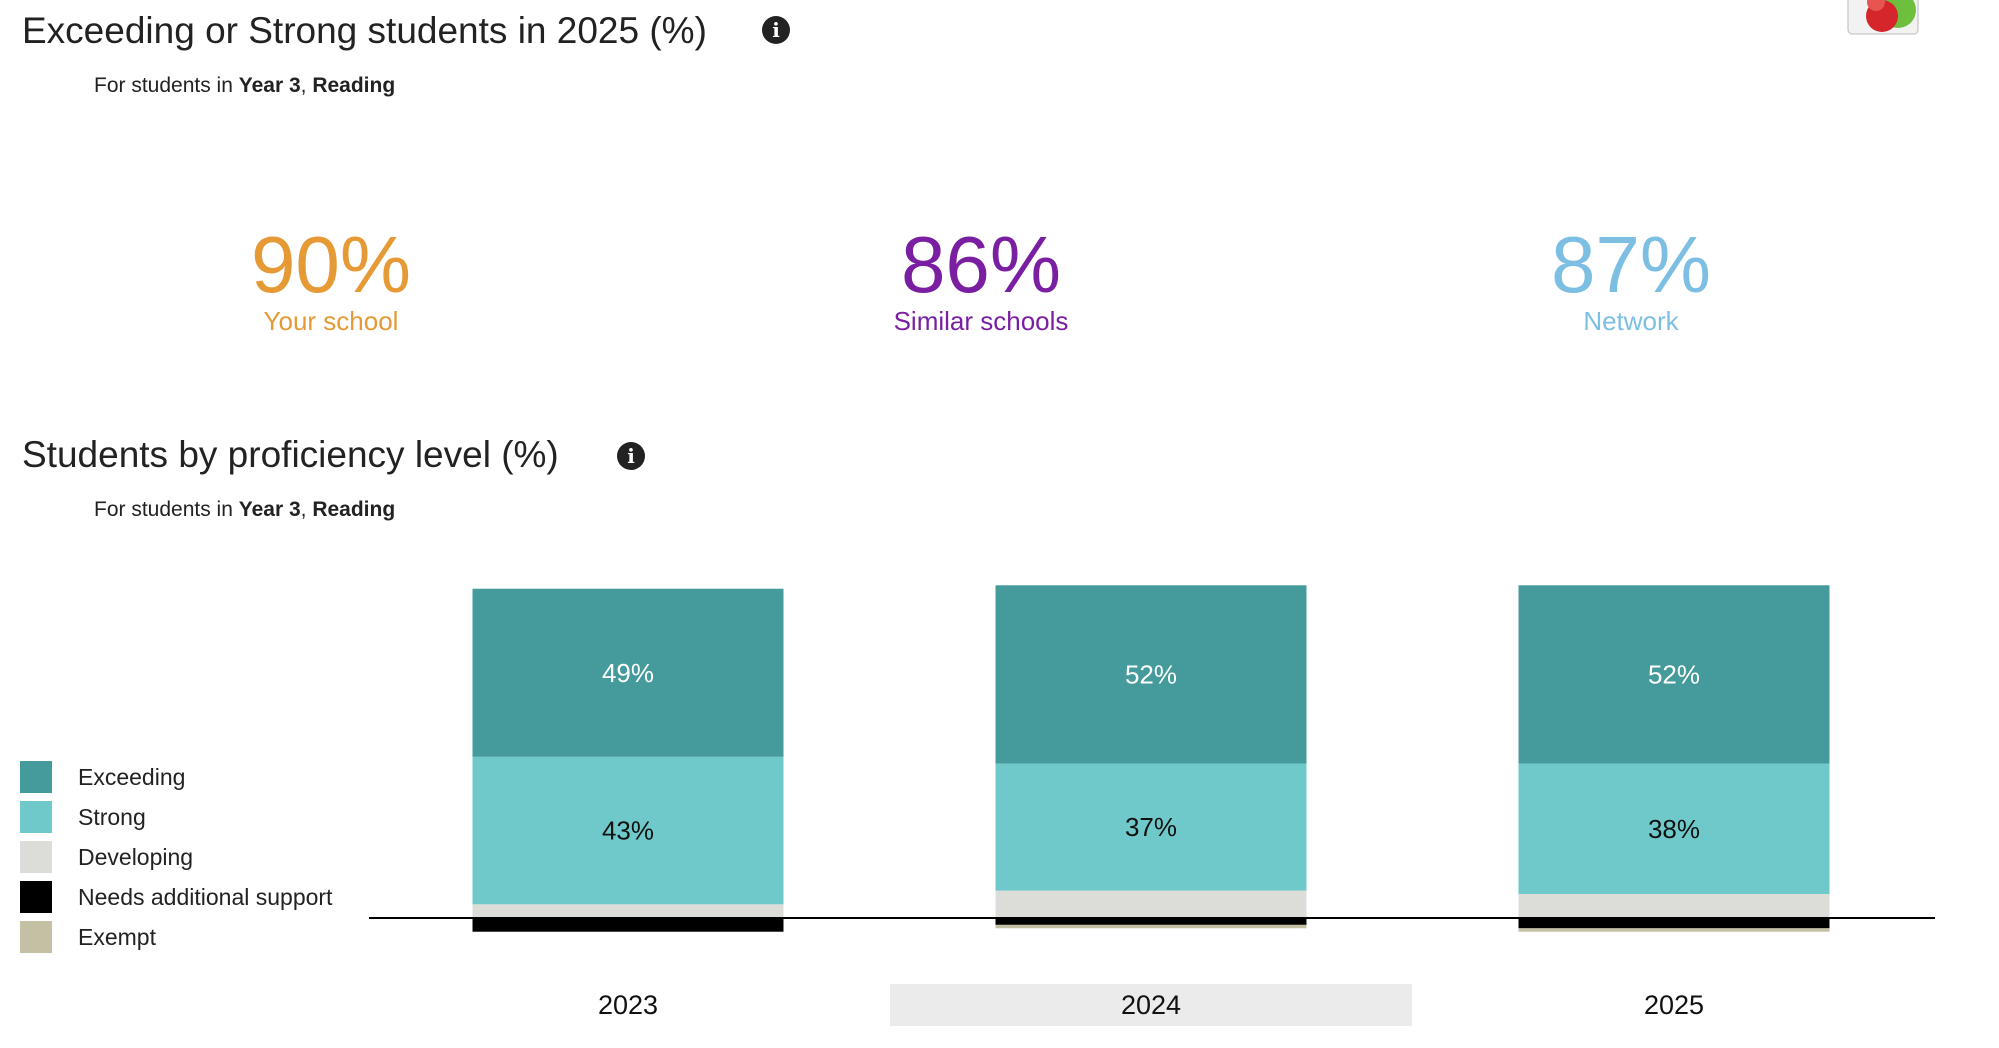 The height and width of the screenshot is (1048, 1999). Describe the element at coordinates (1674, 930) in the screenshot. I see `bar-exempt-2025` at that location.